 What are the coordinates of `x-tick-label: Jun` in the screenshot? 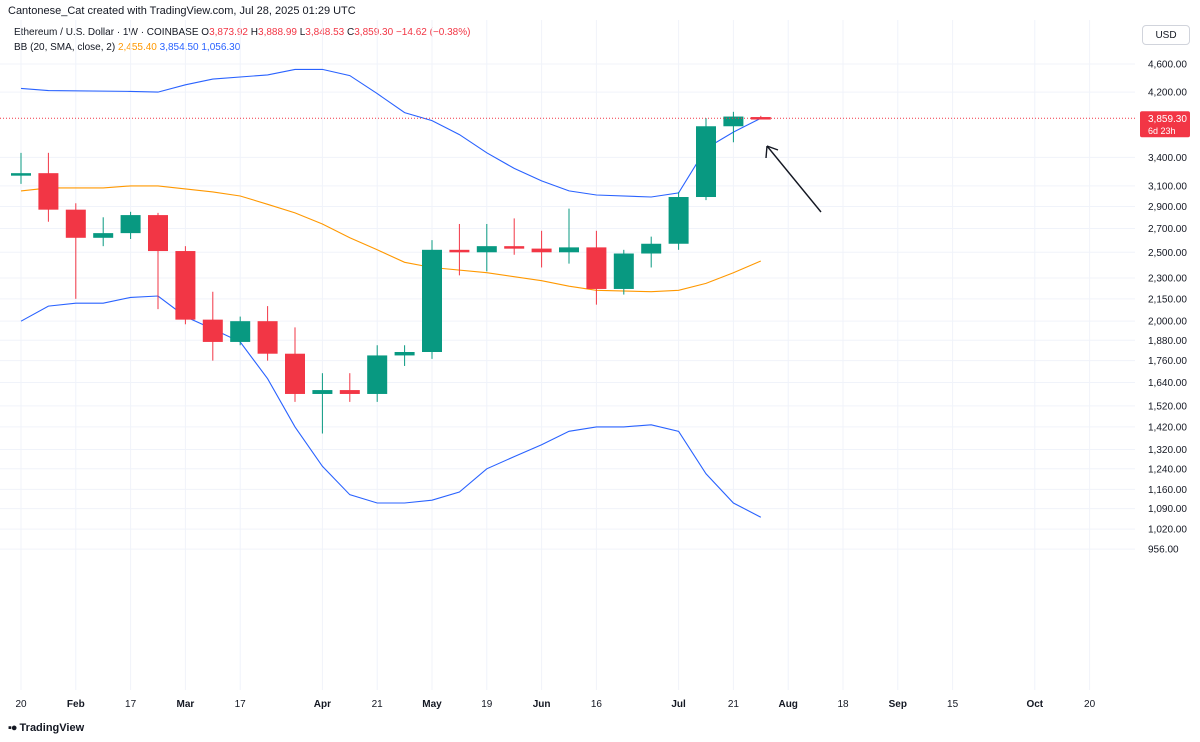 It's located at (542, 704).